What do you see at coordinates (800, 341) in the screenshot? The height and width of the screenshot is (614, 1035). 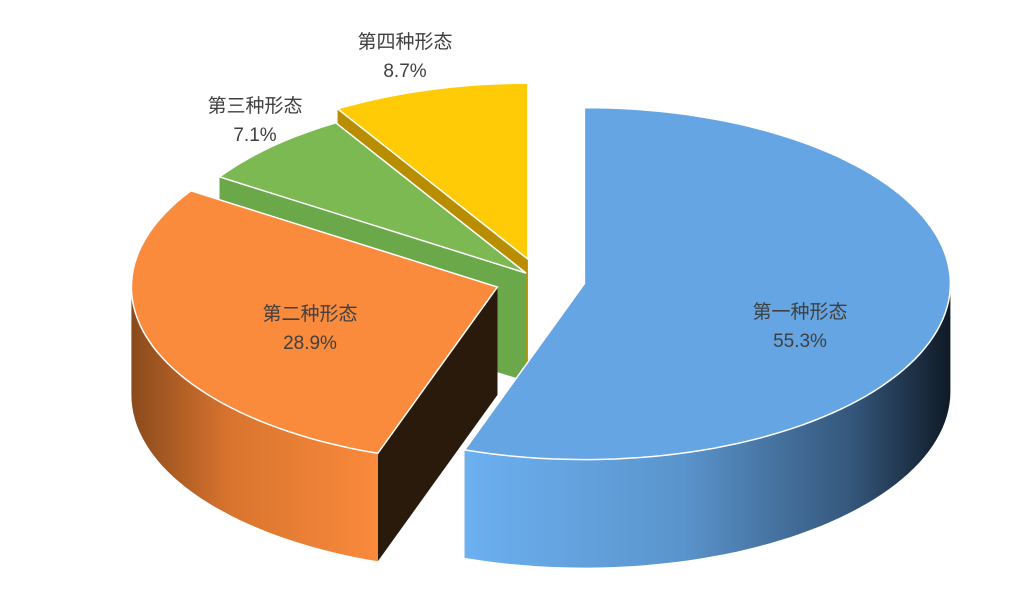 I see `slice-value-label: 55.3%` at bounding box center [800, 341].